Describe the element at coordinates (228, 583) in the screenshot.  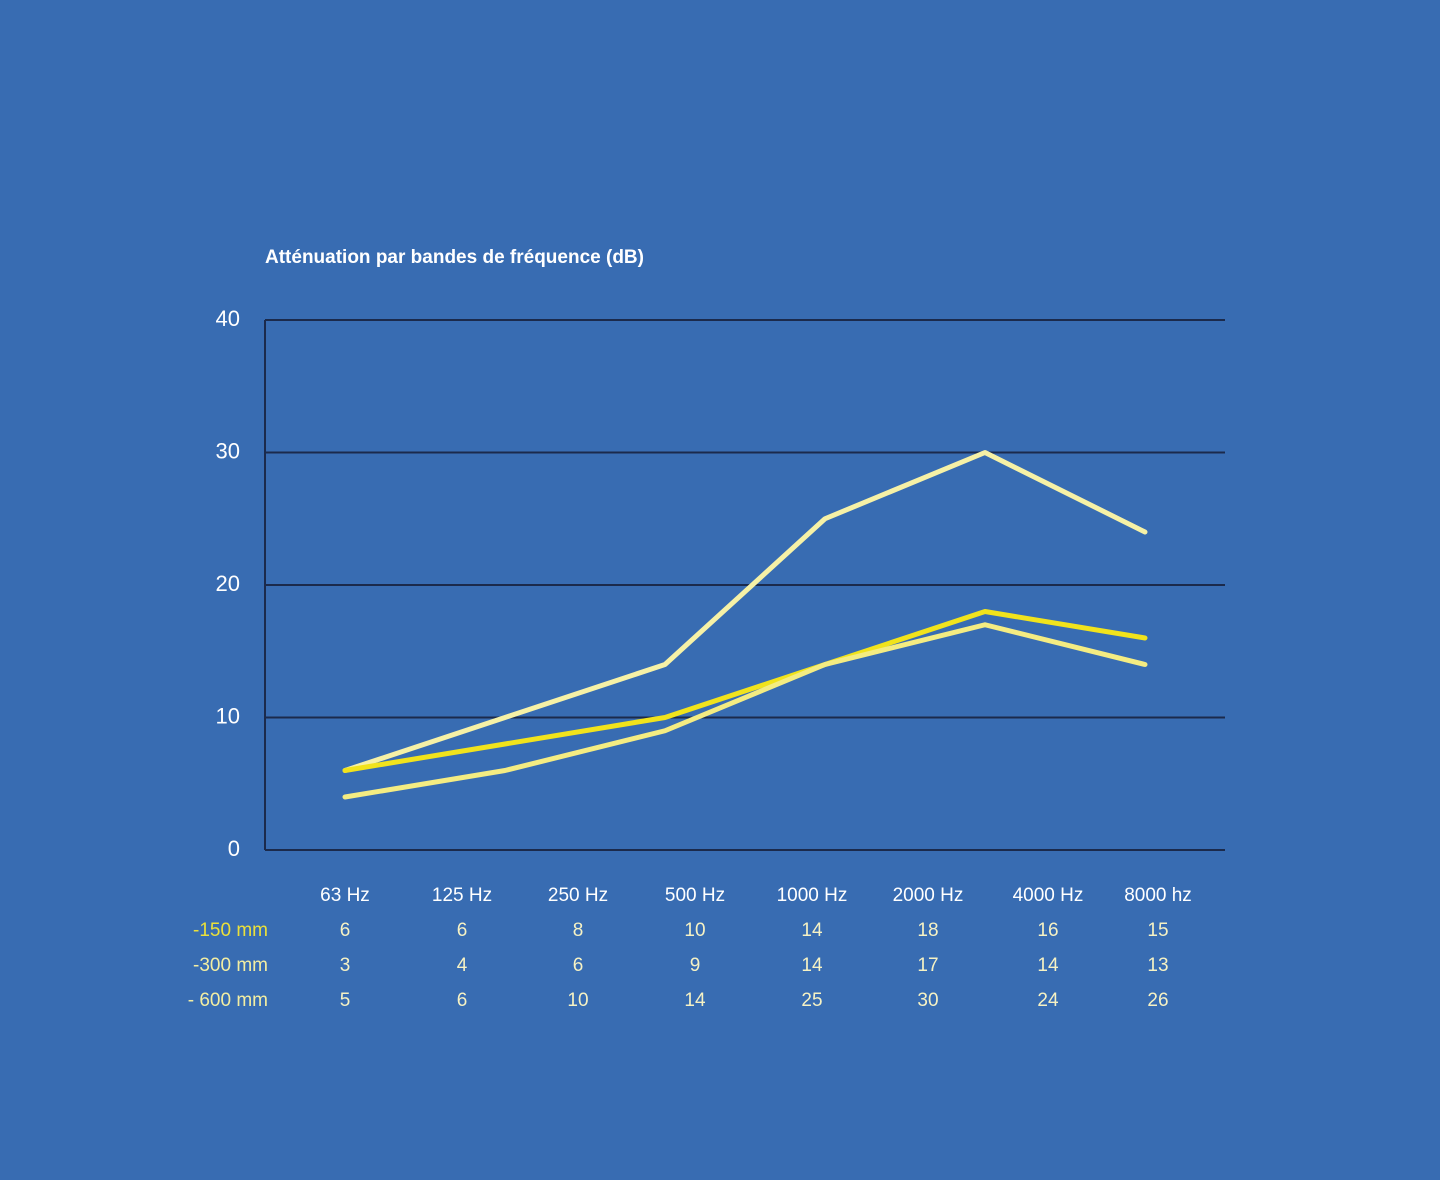
I see `y-tick-label: 20` at that location.